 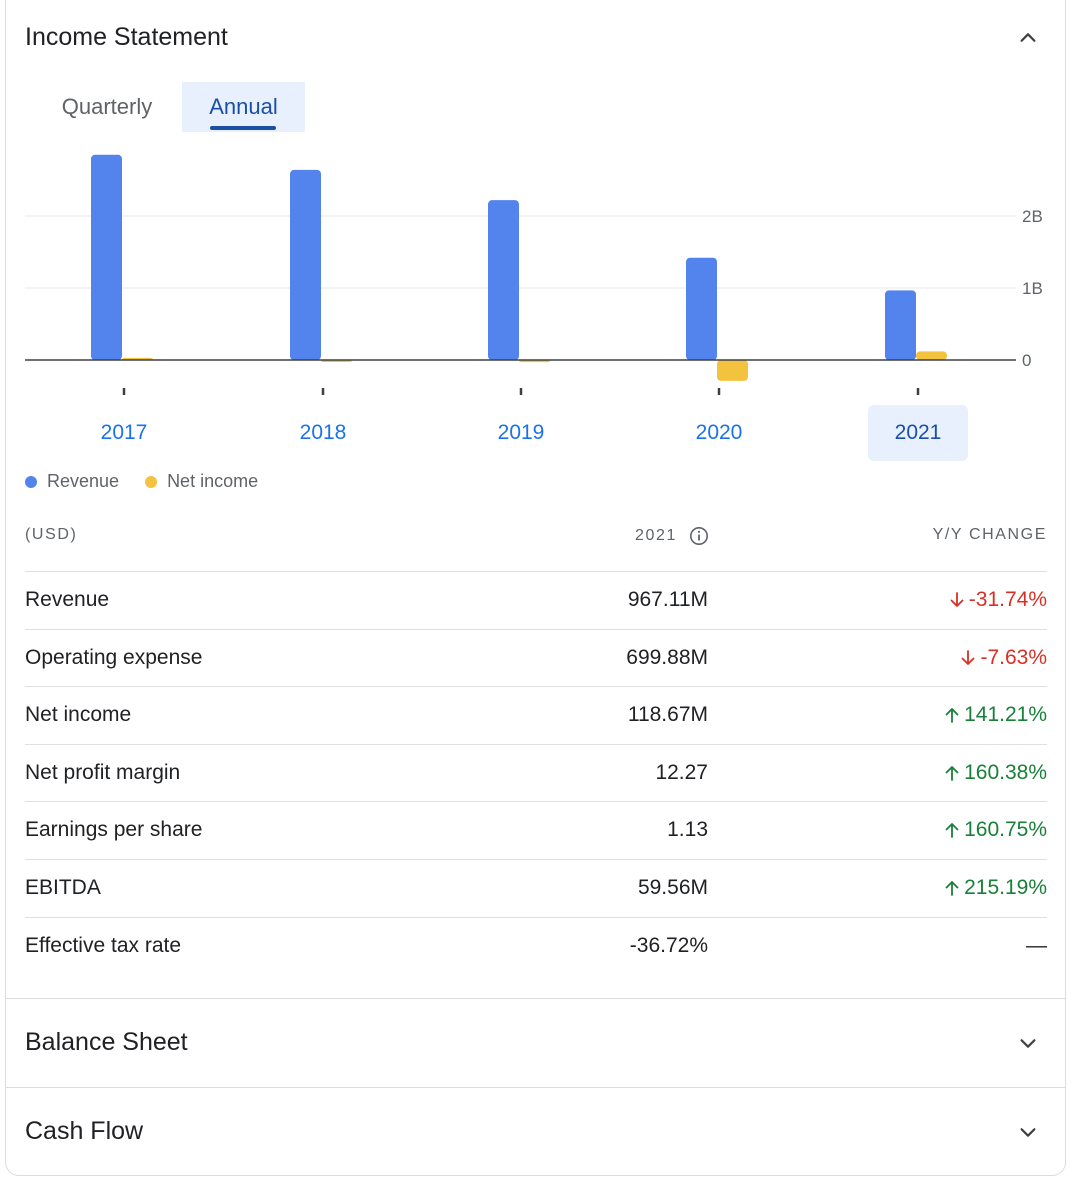 What do you see at coordinates (1005, 830) in the screenshot?
I see `row-change-value: 160.75%` at bounding box center [1005, 830].